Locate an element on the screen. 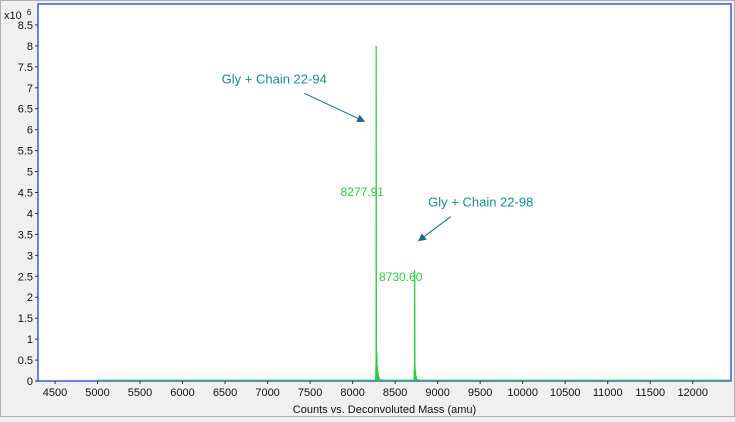  y-tick-label: 3 is located at coordinates (30, 256).